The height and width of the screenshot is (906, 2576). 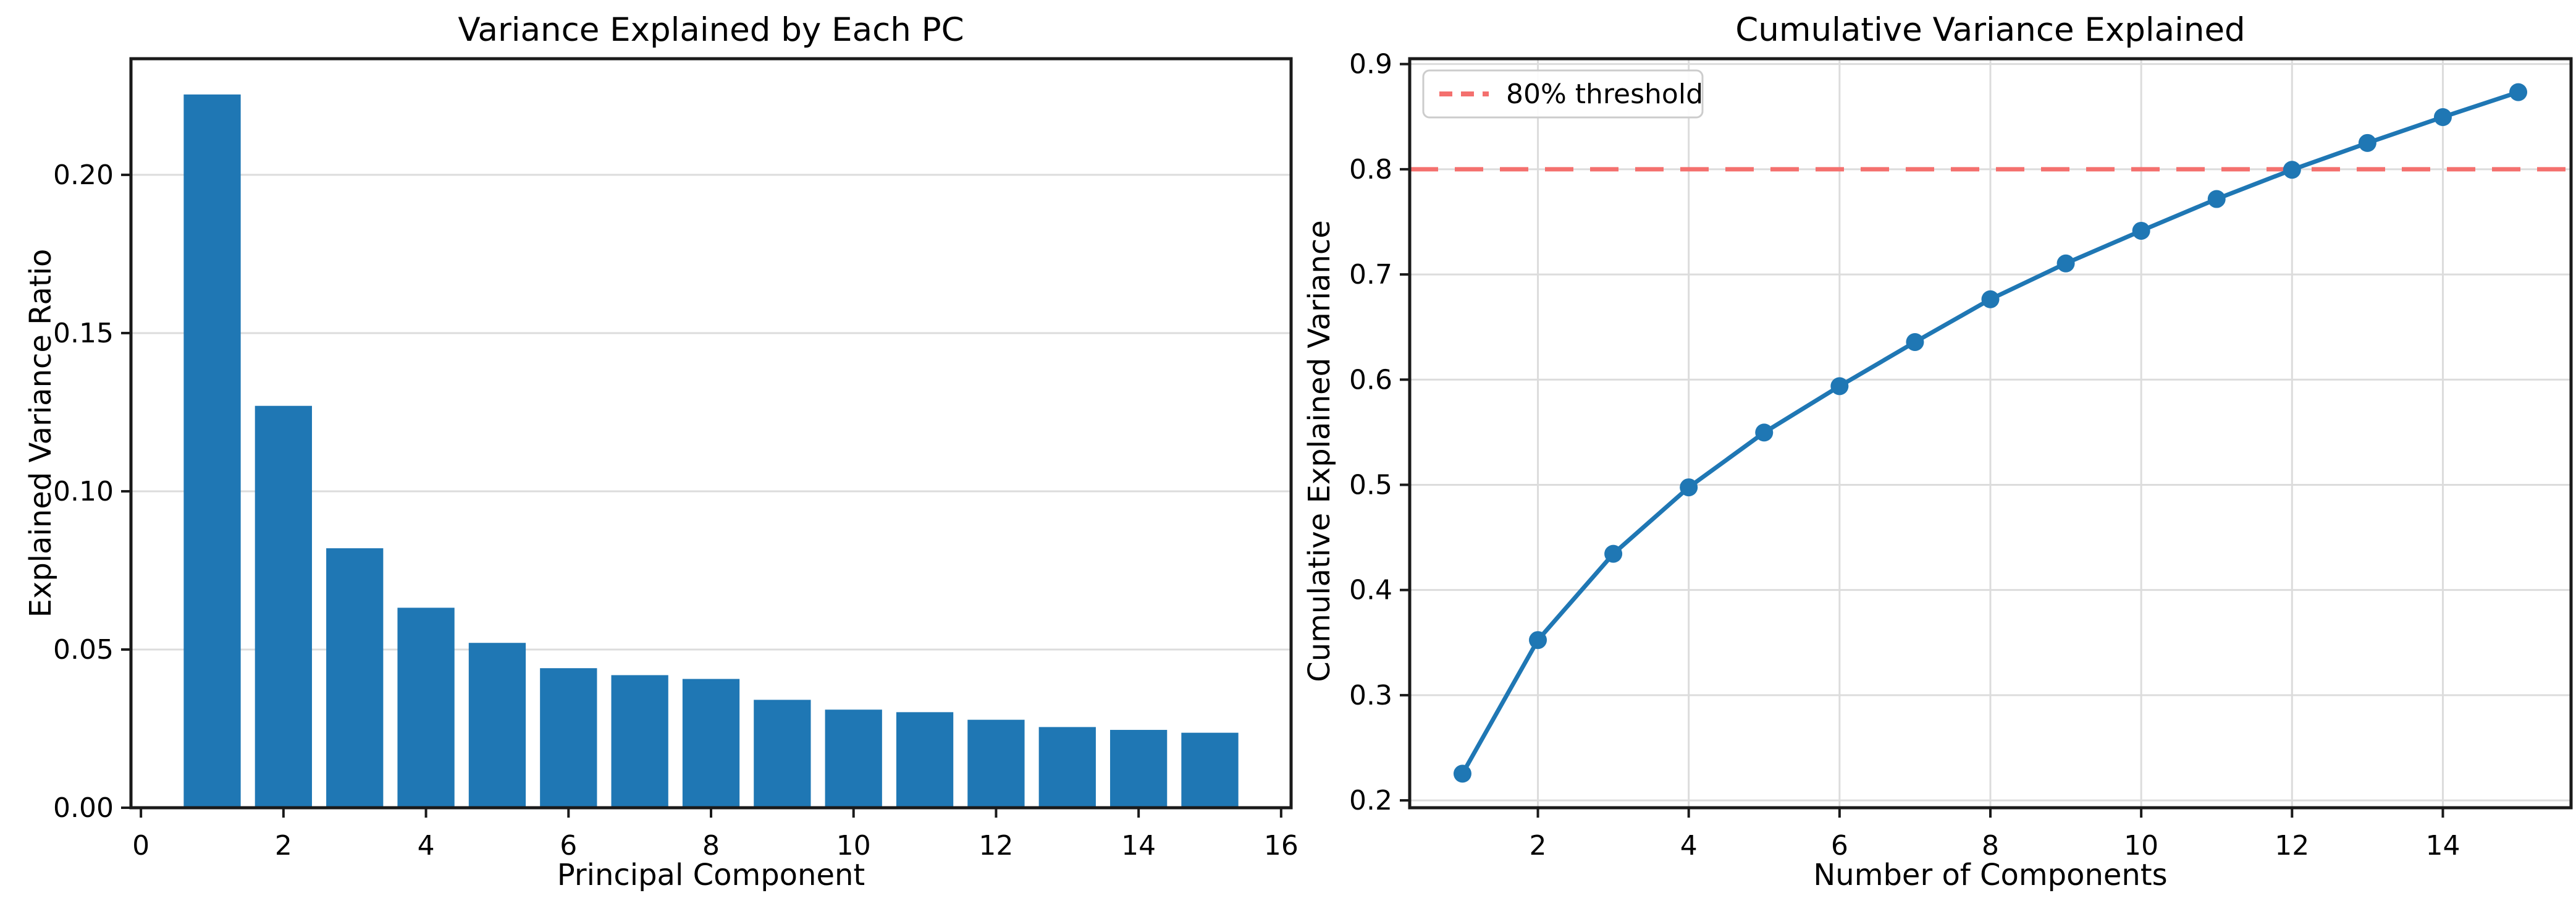 What do you see at coordinates (1370, 169) in the screenshot?
I see `y-tick-label: 0.8` at bounding box center [1370, 169].